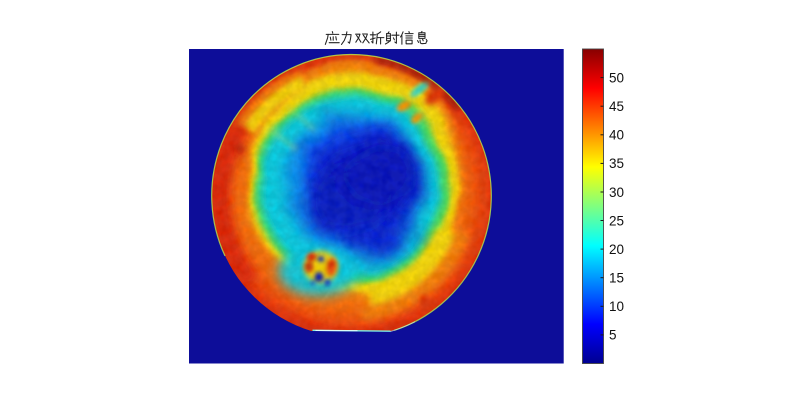 The image size is (800, 400). What do you see at coordinates (616, 192) in the screenshot?
I see `svg-text: 30` at bounding box center [616, 192].